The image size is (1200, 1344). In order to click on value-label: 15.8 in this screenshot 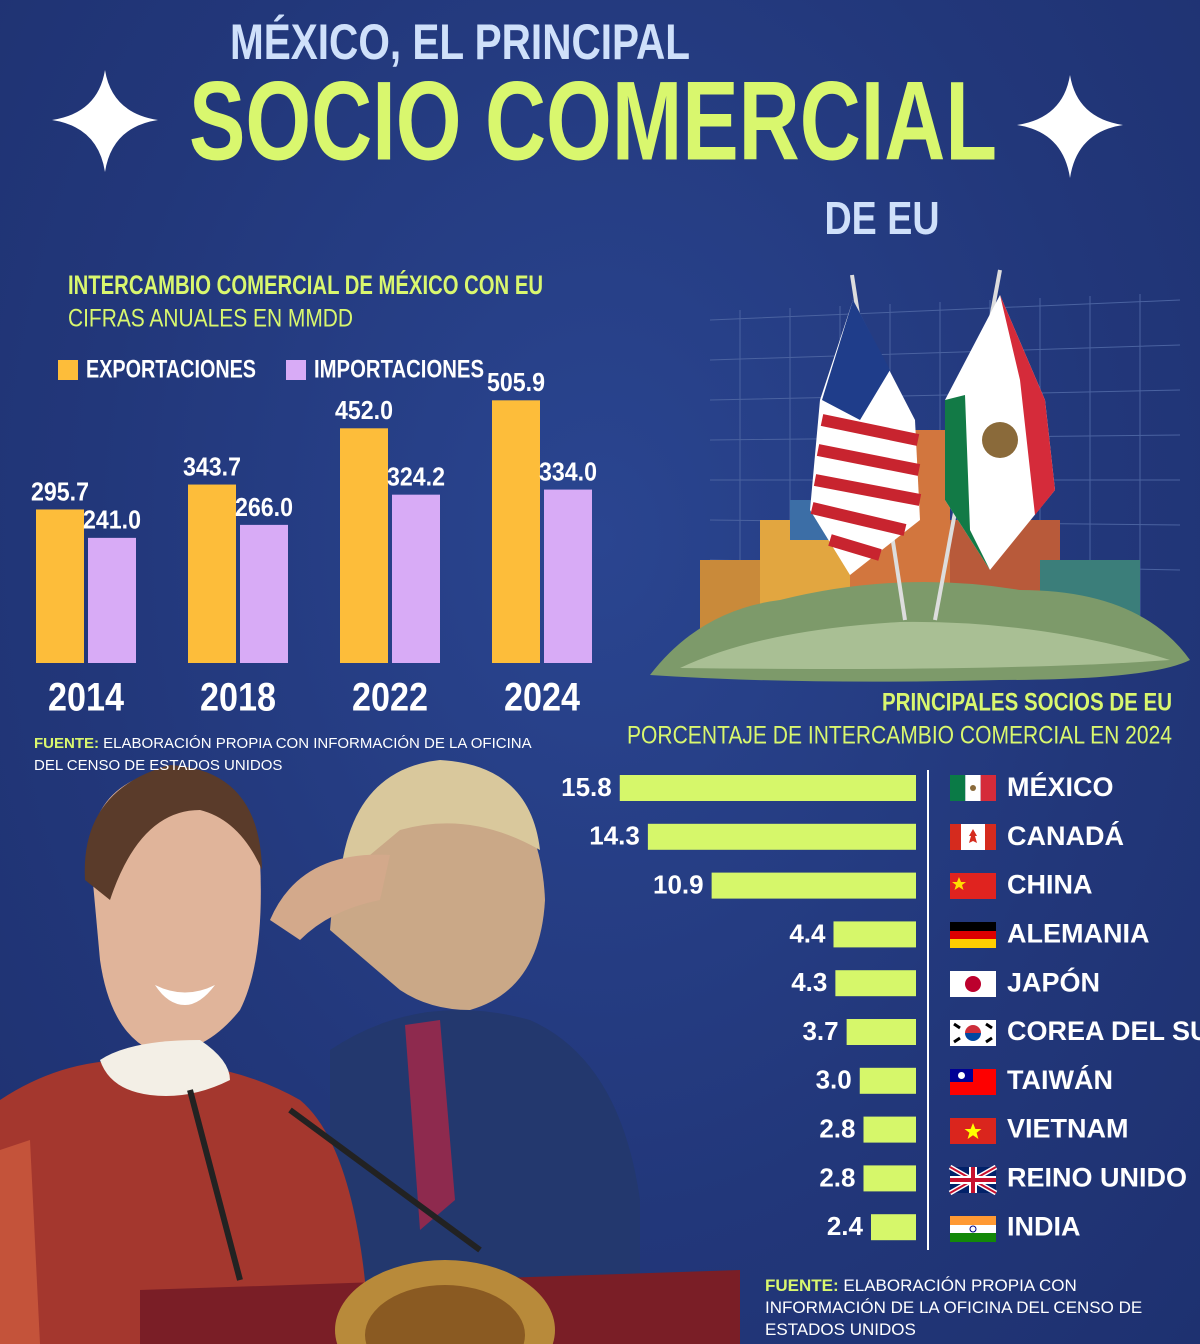, I will do `click(586, 787)`.